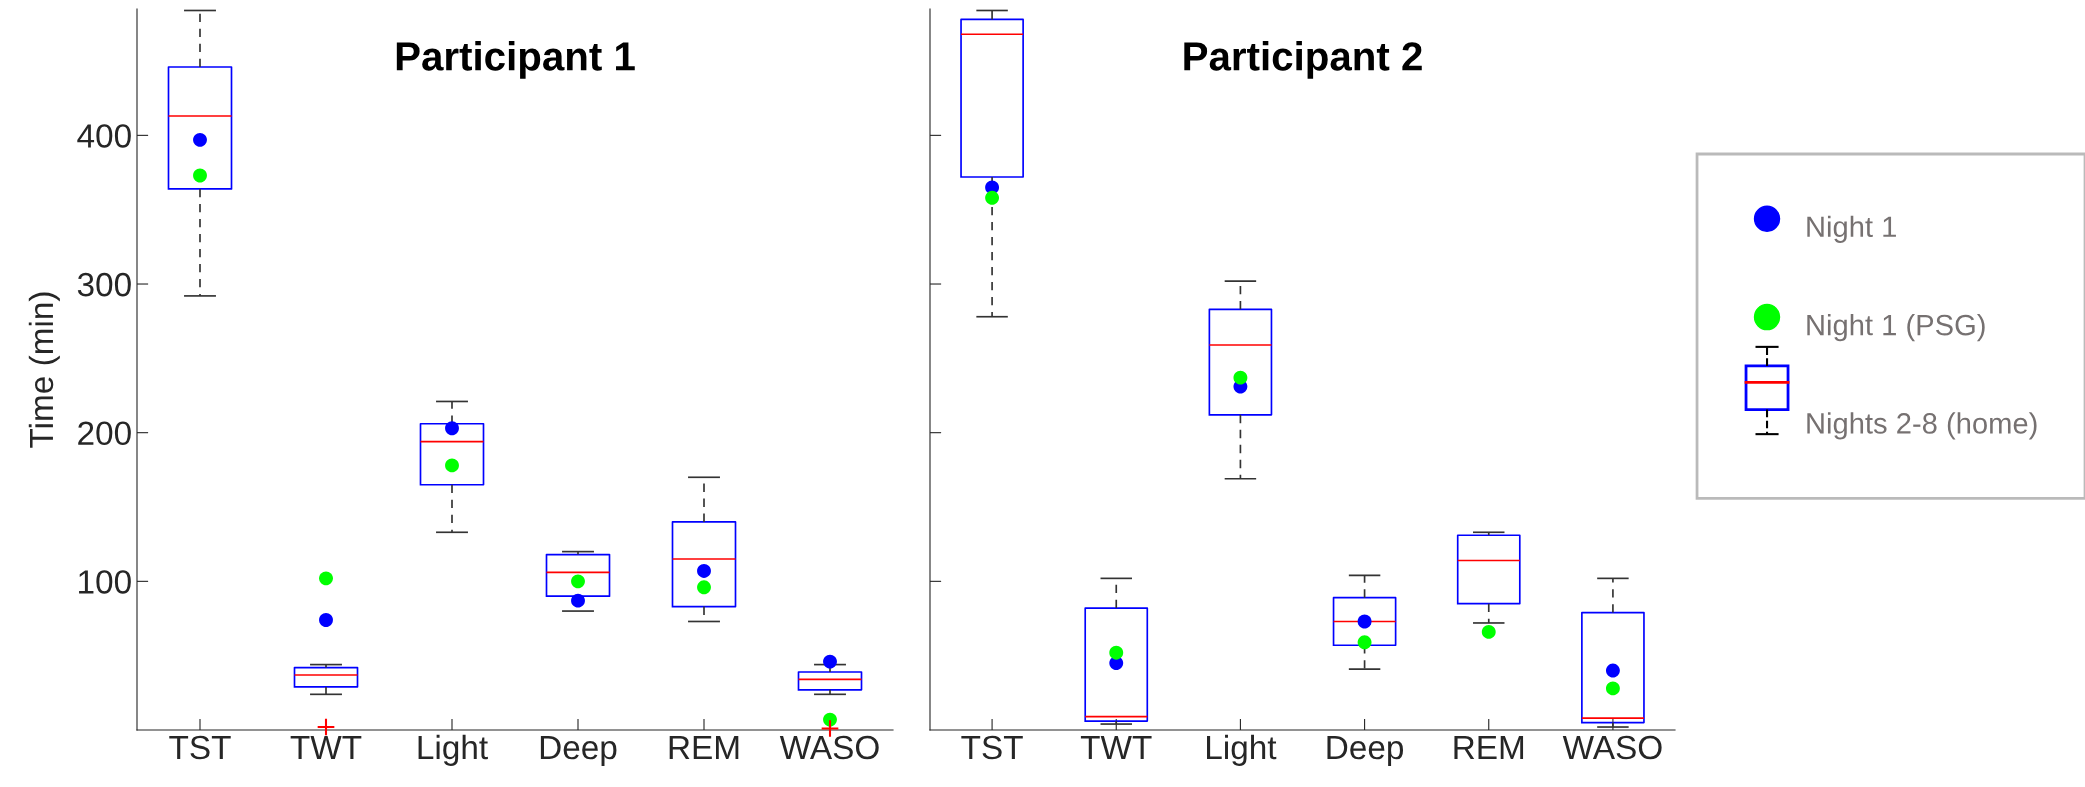 The image size is (2085, 787). Describe the element at coordinates (1851, 229) in the screenshot. I see `legend-label: Night 1` at that location.